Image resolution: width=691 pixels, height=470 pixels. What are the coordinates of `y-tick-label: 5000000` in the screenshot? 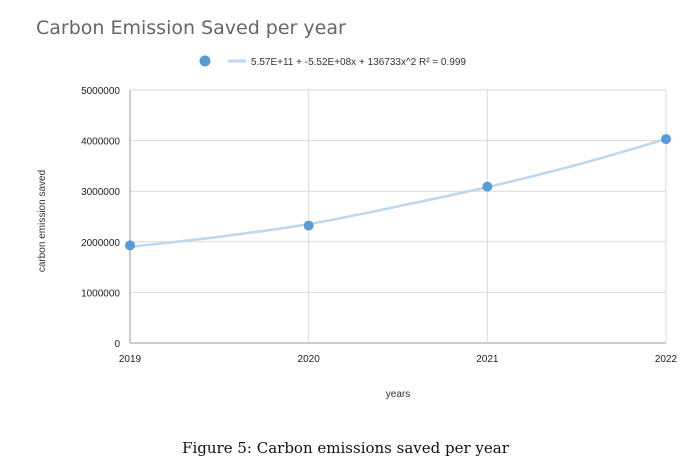 It's located at (100, 91).